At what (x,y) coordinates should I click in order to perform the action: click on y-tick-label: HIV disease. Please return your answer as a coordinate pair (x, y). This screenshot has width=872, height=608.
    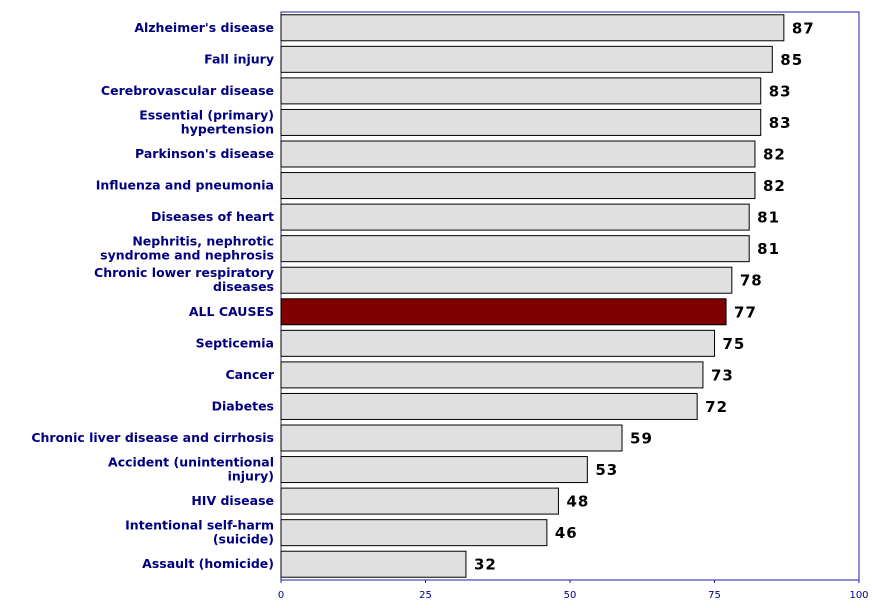
    Looking at the image, I should click on (232, 500).